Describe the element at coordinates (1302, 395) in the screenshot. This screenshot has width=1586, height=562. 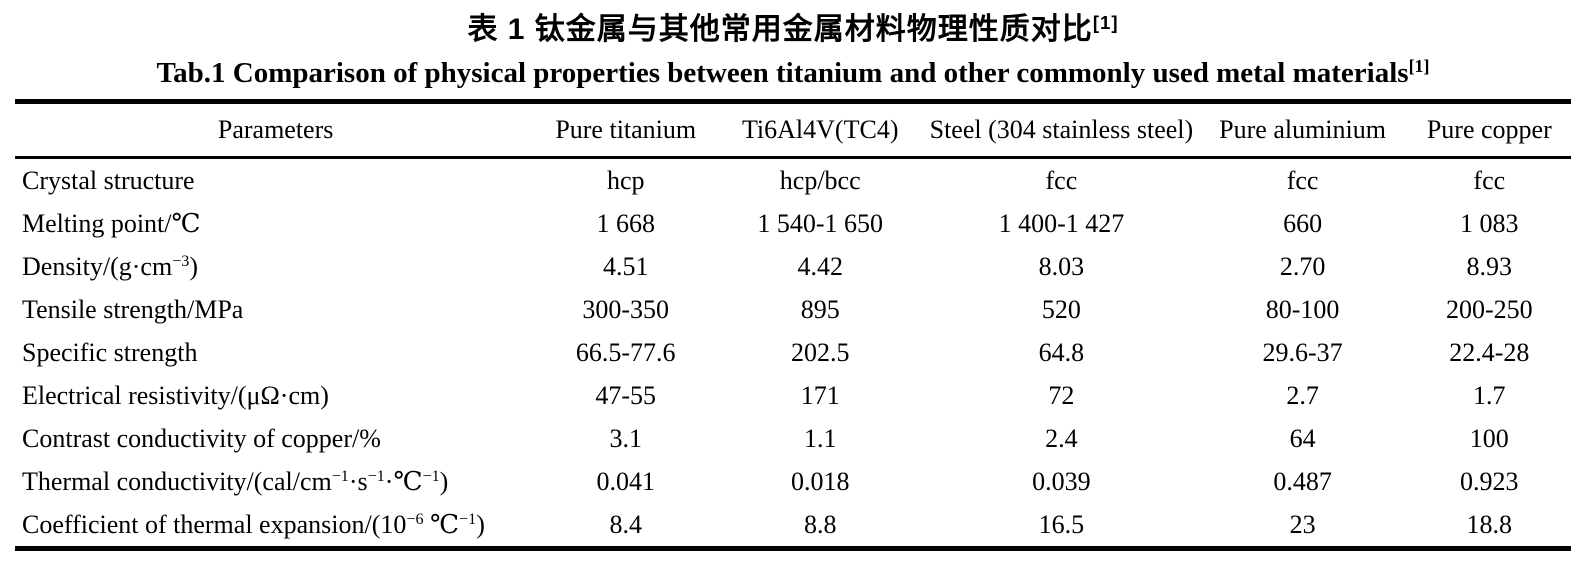
I see `table-cell: 2.7` at that location.